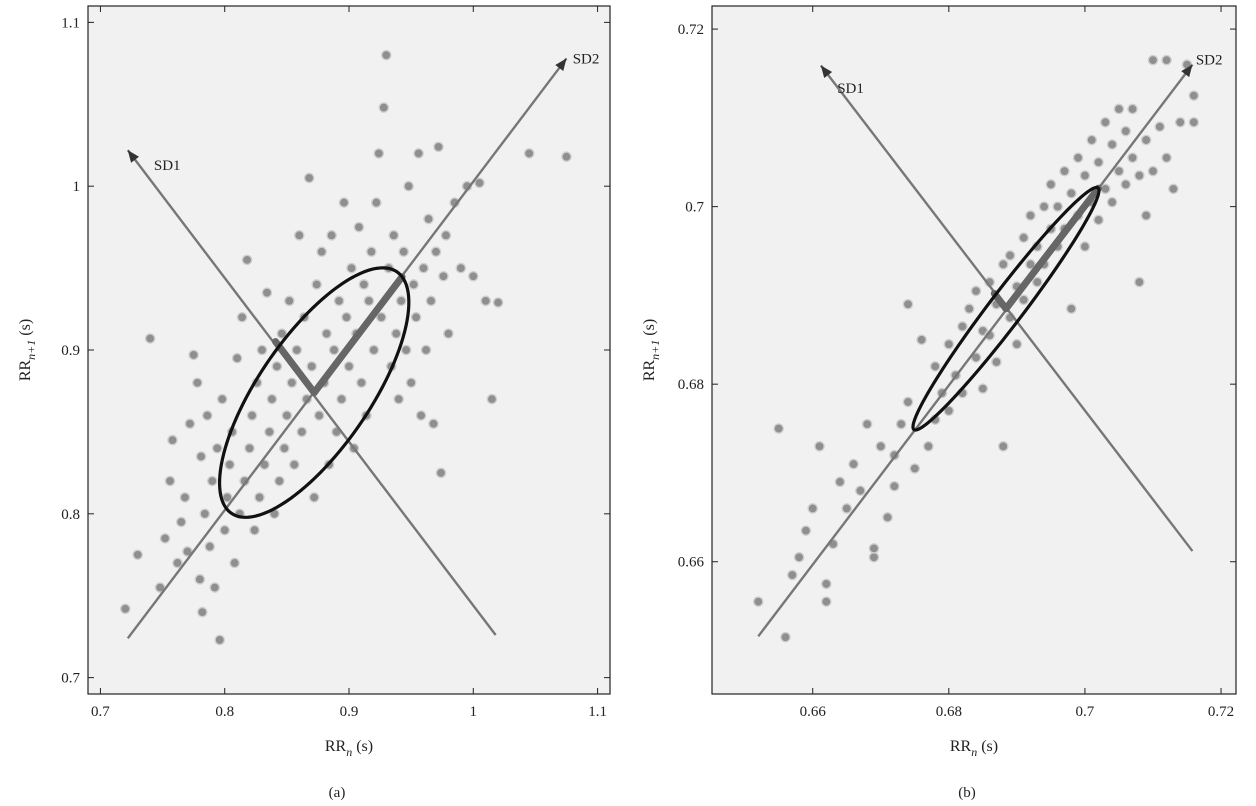  Describe the element at coordinates (961, 746) in the screenshot. I see `x-axis-label-base: RR` at that location.